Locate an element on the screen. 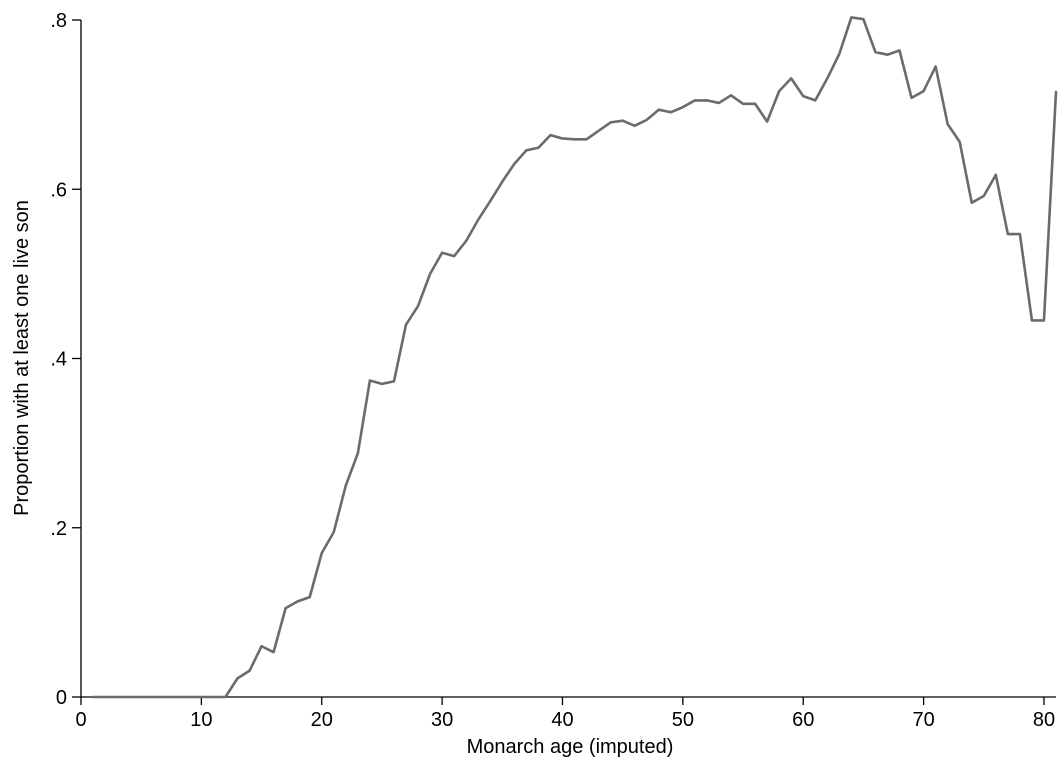 The image size is (1063, 770). y-axis-label: Proportion with at least one live son is located at coordinates (22, 358).